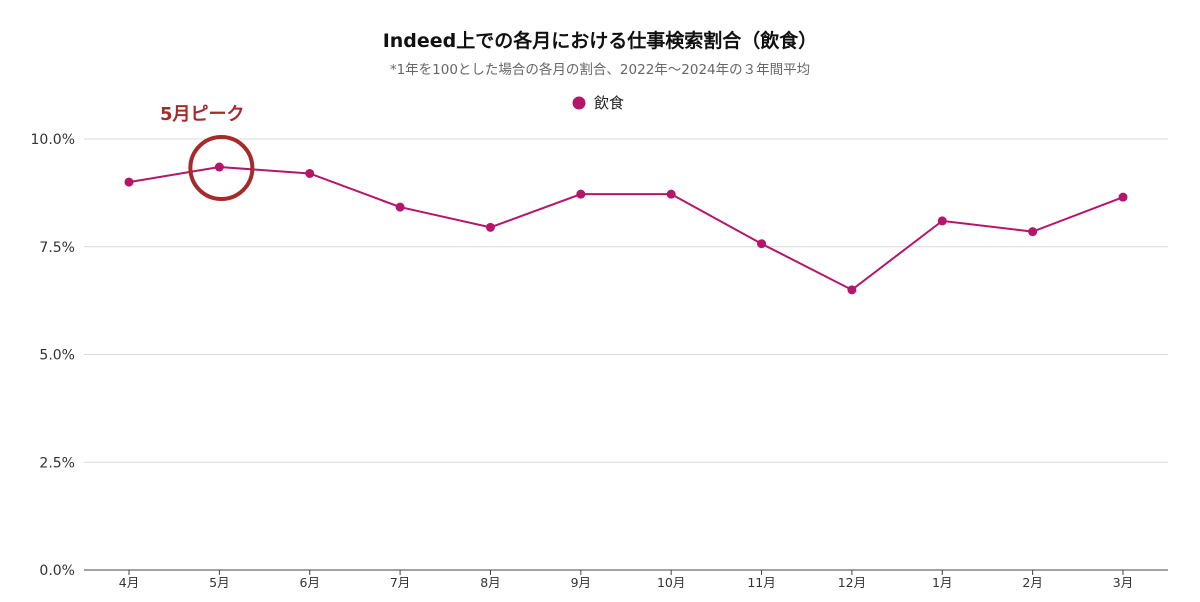 This screenshot has height=602, width=1200. I want to click on x-tick-label: 1月, so click(942, 582).